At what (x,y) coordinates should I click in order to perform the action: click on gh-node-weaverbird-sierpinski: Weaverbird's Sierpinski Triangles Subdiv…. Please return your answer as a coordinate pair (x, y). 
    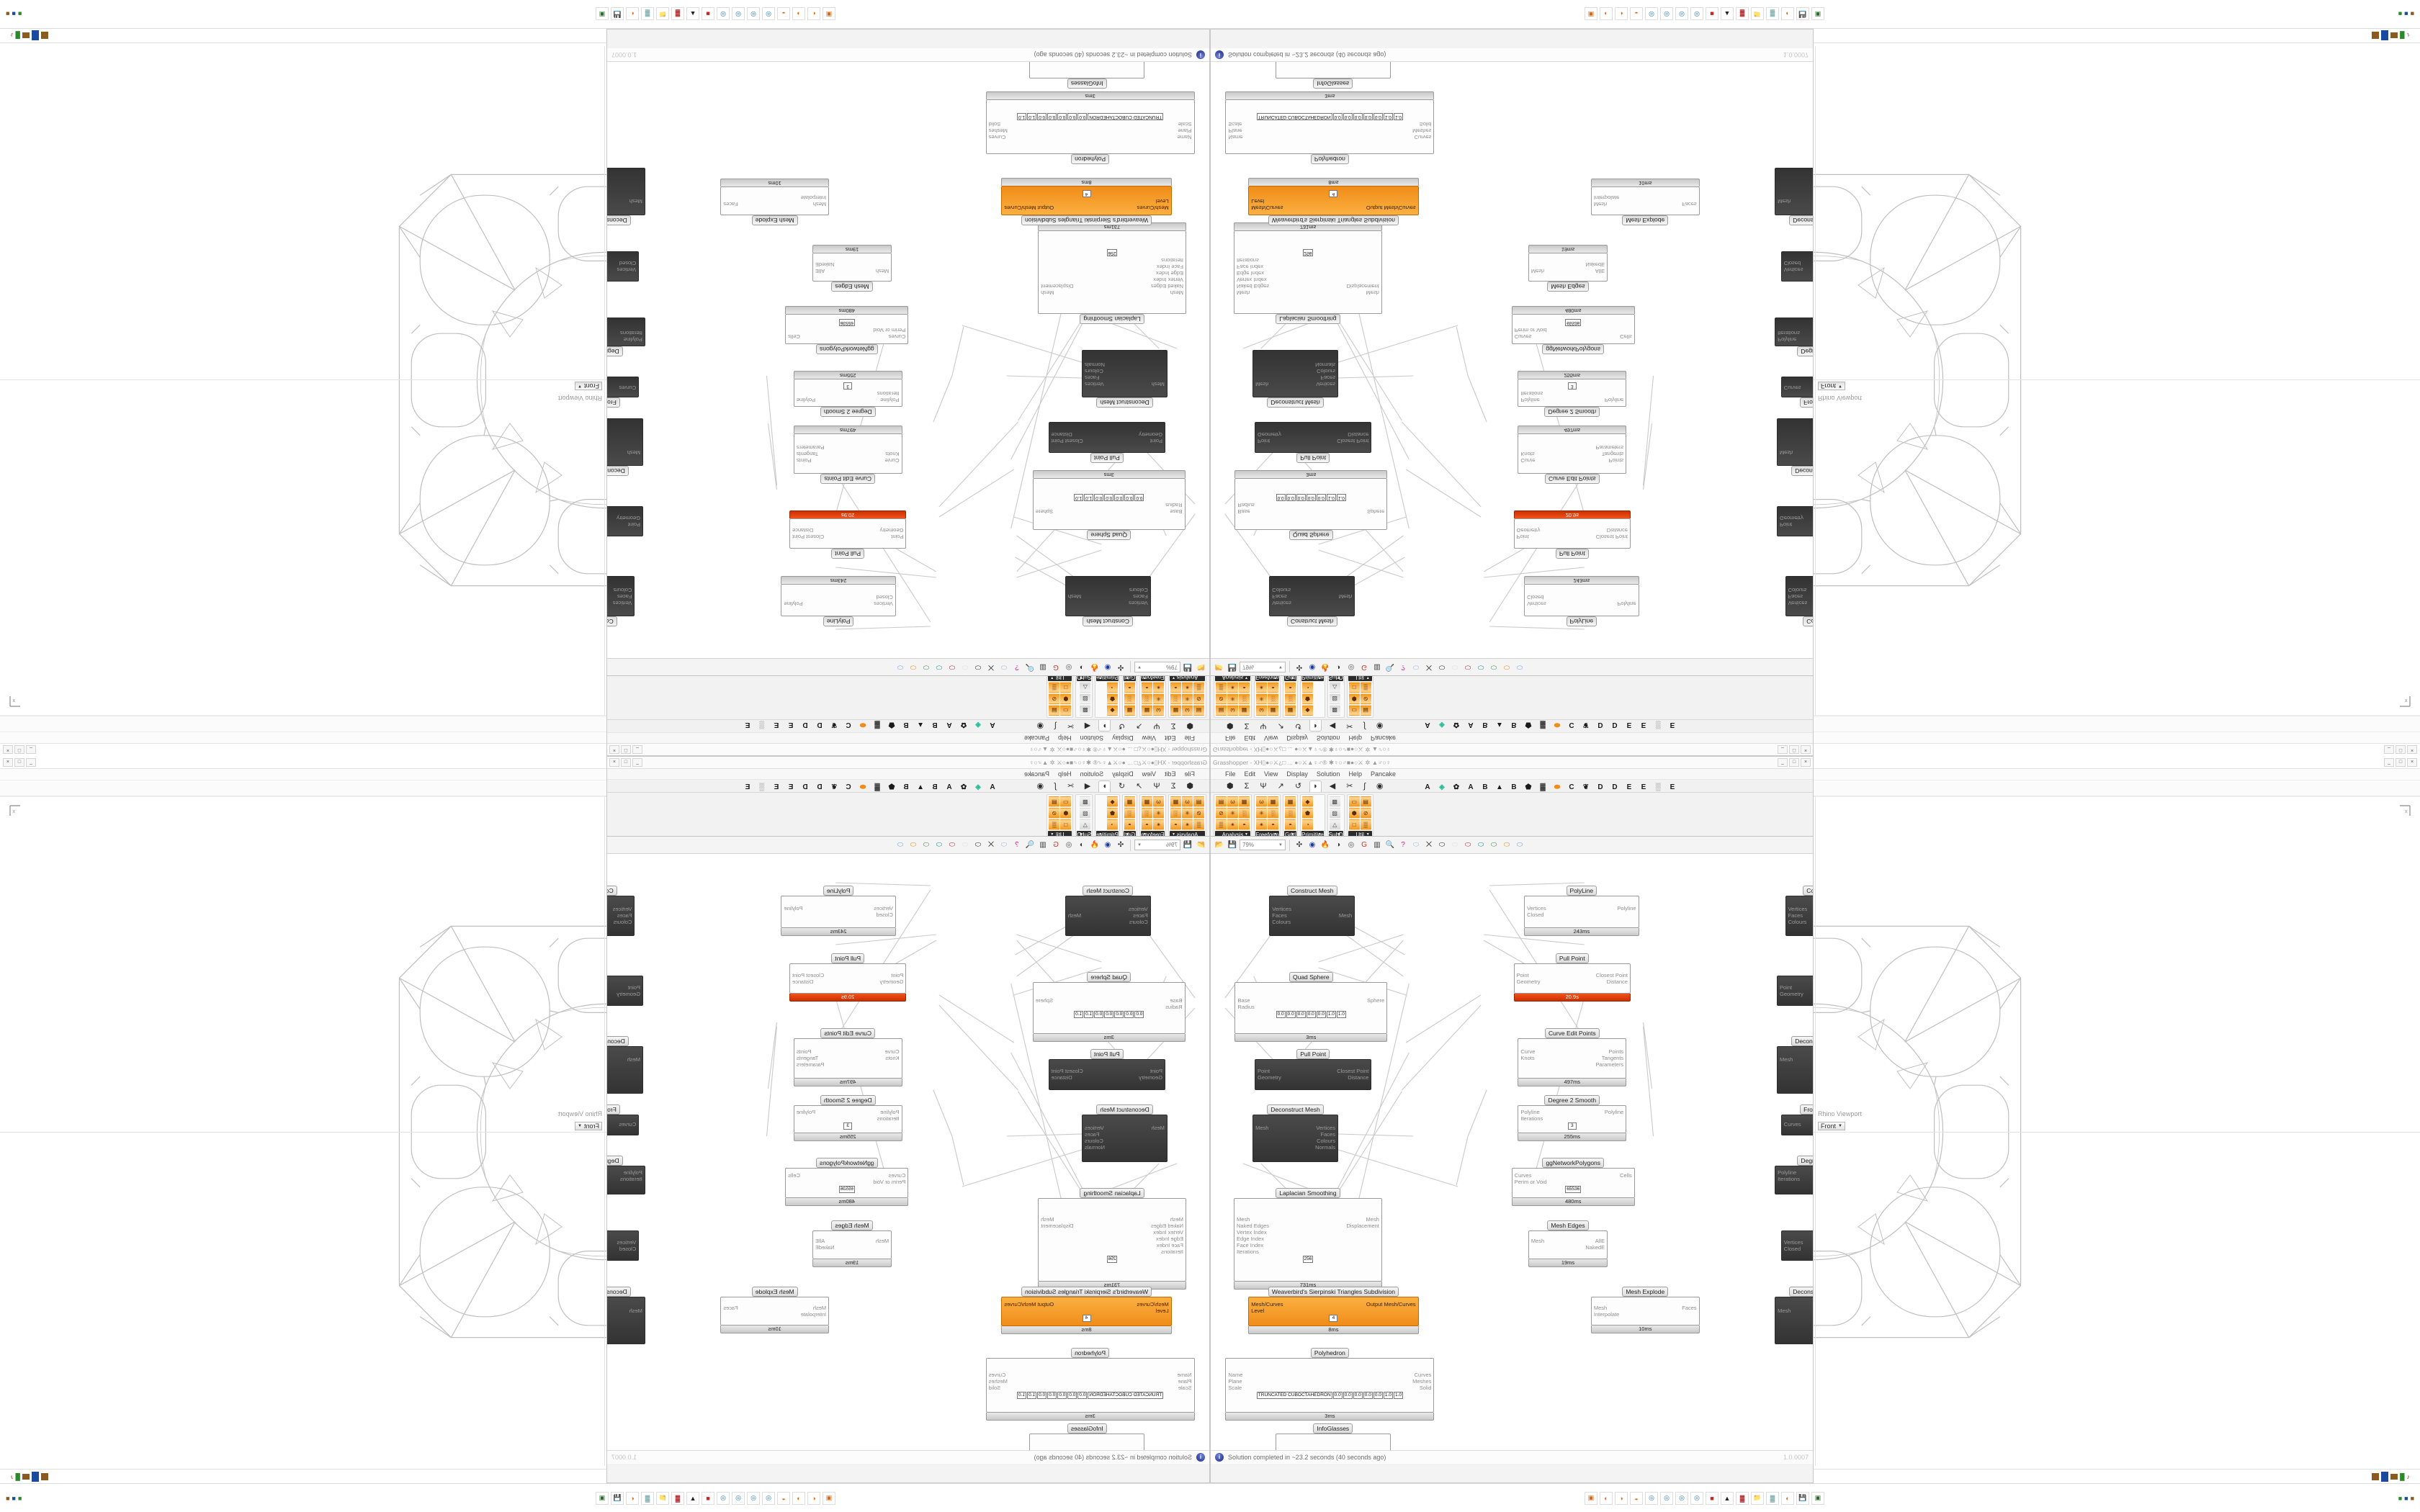
    Looking at the image, I should click on (1333, 201).